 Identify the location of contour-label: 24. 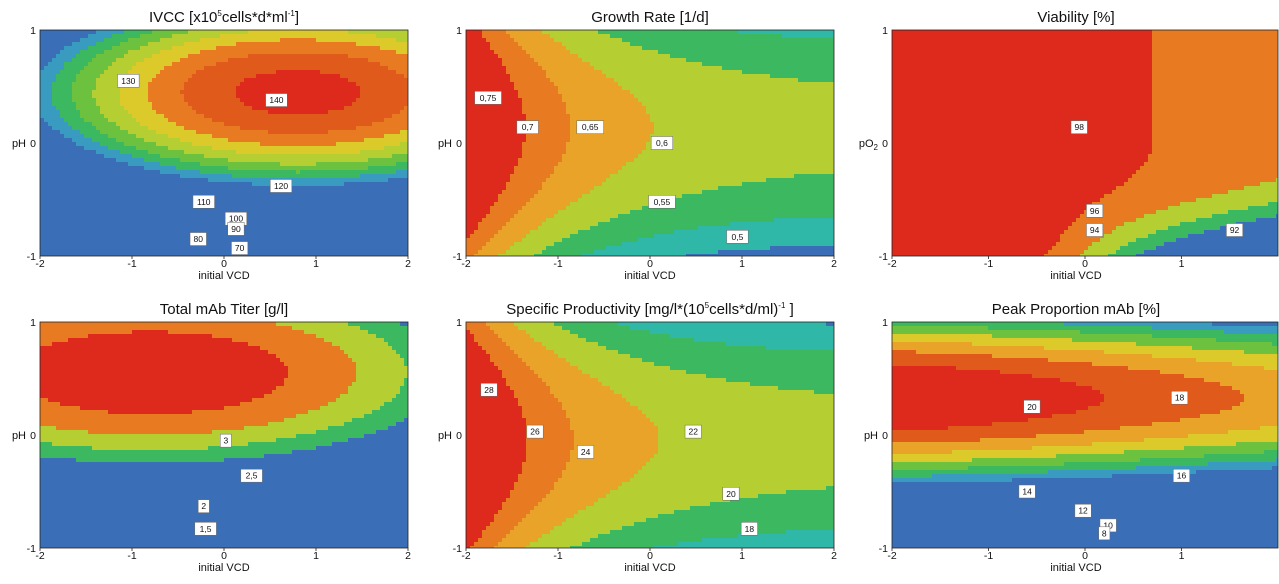
(586, 452).